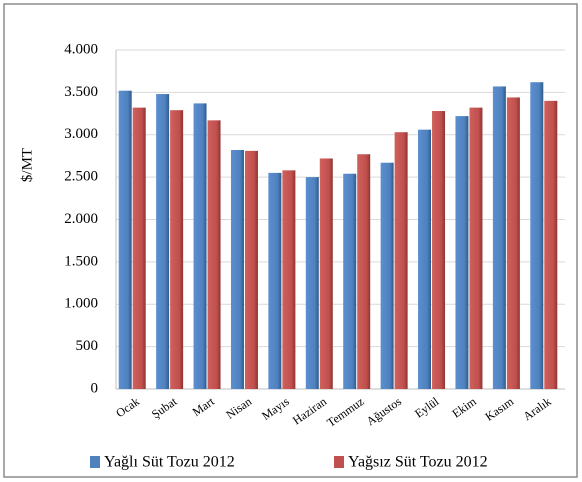  What do you see at coordinates (81, 92) in the screenshot?
I see `y-tick-label: 3.500` at bounding box center [81, 92].